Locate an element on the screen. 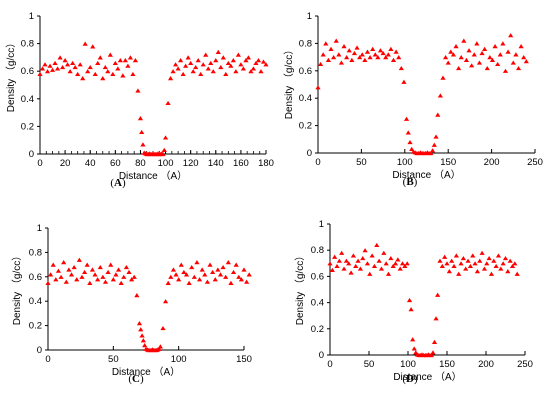 The height and width of the screenshot is (418, 550). x-tick-label: 80 is located at coordinates (140, 163).